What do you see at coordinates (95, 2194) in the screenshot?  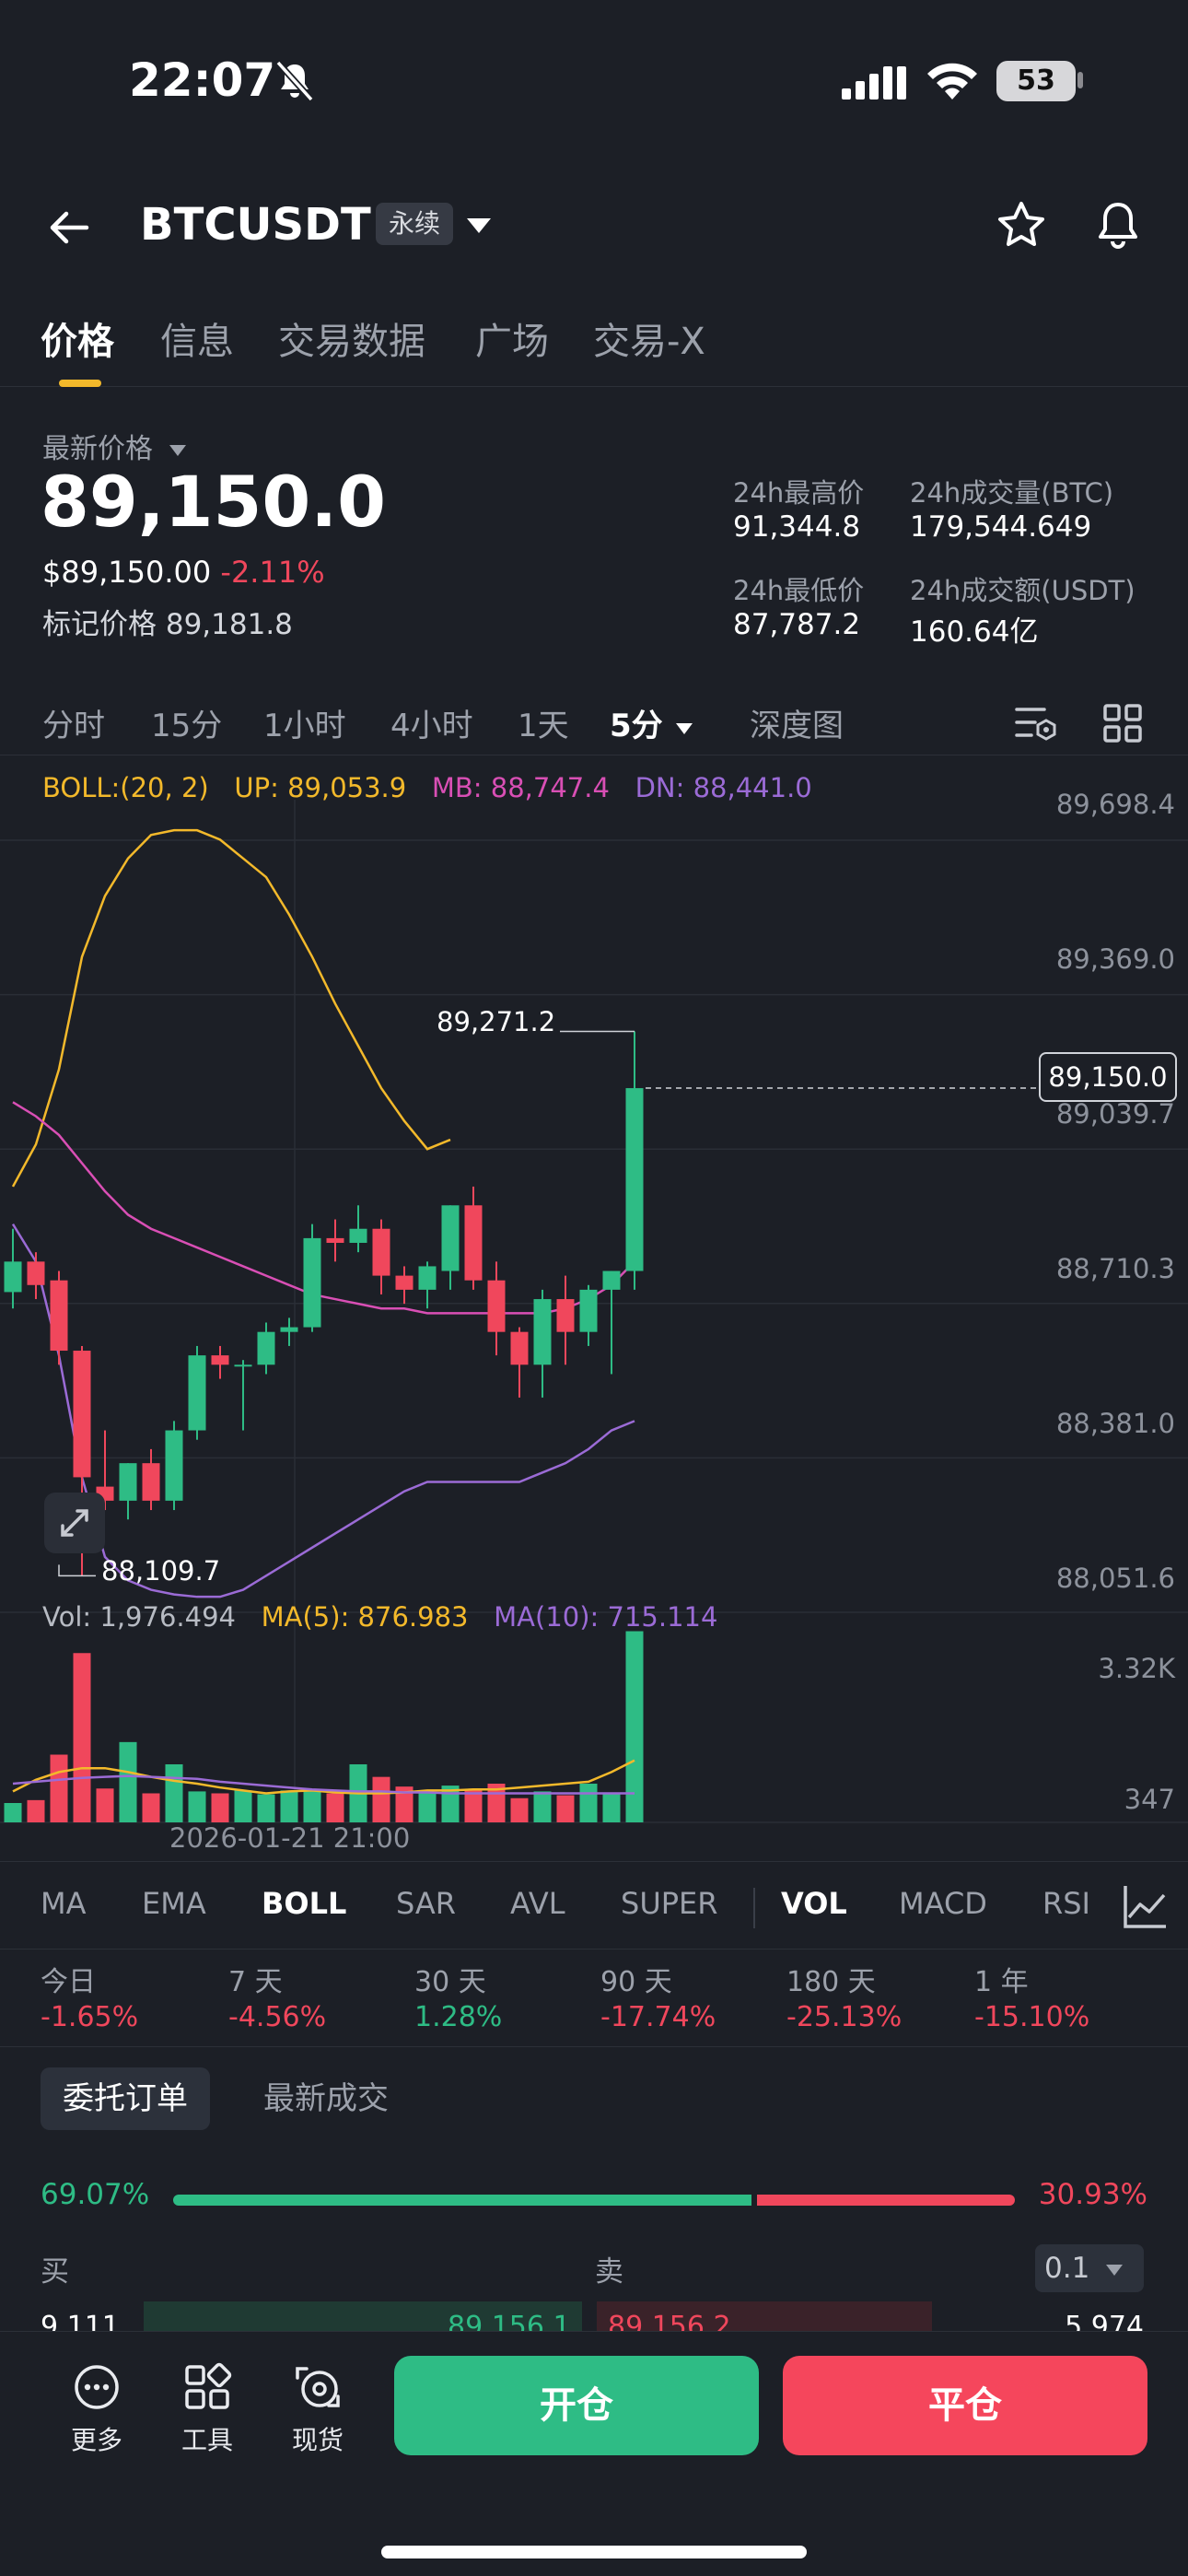 I see `buy-ratio: 69.07%` at bounding box center [95, 2194].